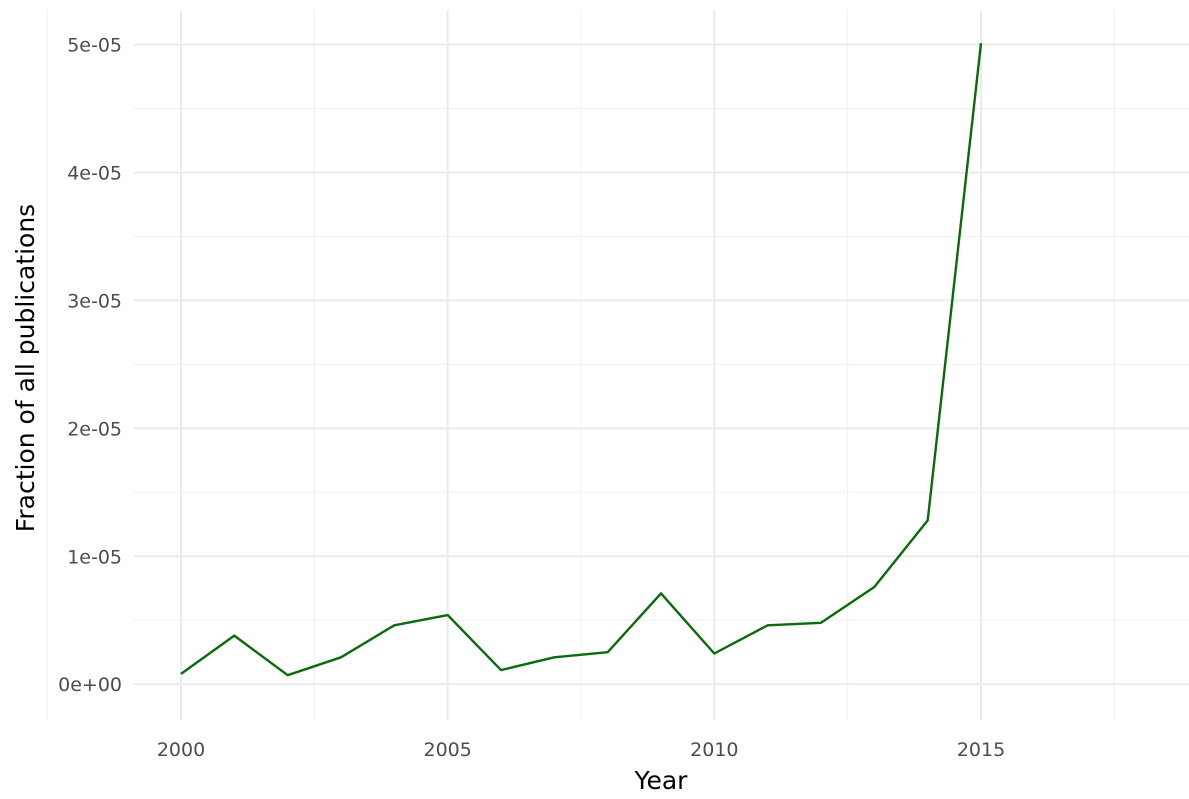 The image size is (1189, 799). Describe the element at coordinates (25, 368) in the screenshot. I see `y-axis-title: Fraction of all publications` at that location.